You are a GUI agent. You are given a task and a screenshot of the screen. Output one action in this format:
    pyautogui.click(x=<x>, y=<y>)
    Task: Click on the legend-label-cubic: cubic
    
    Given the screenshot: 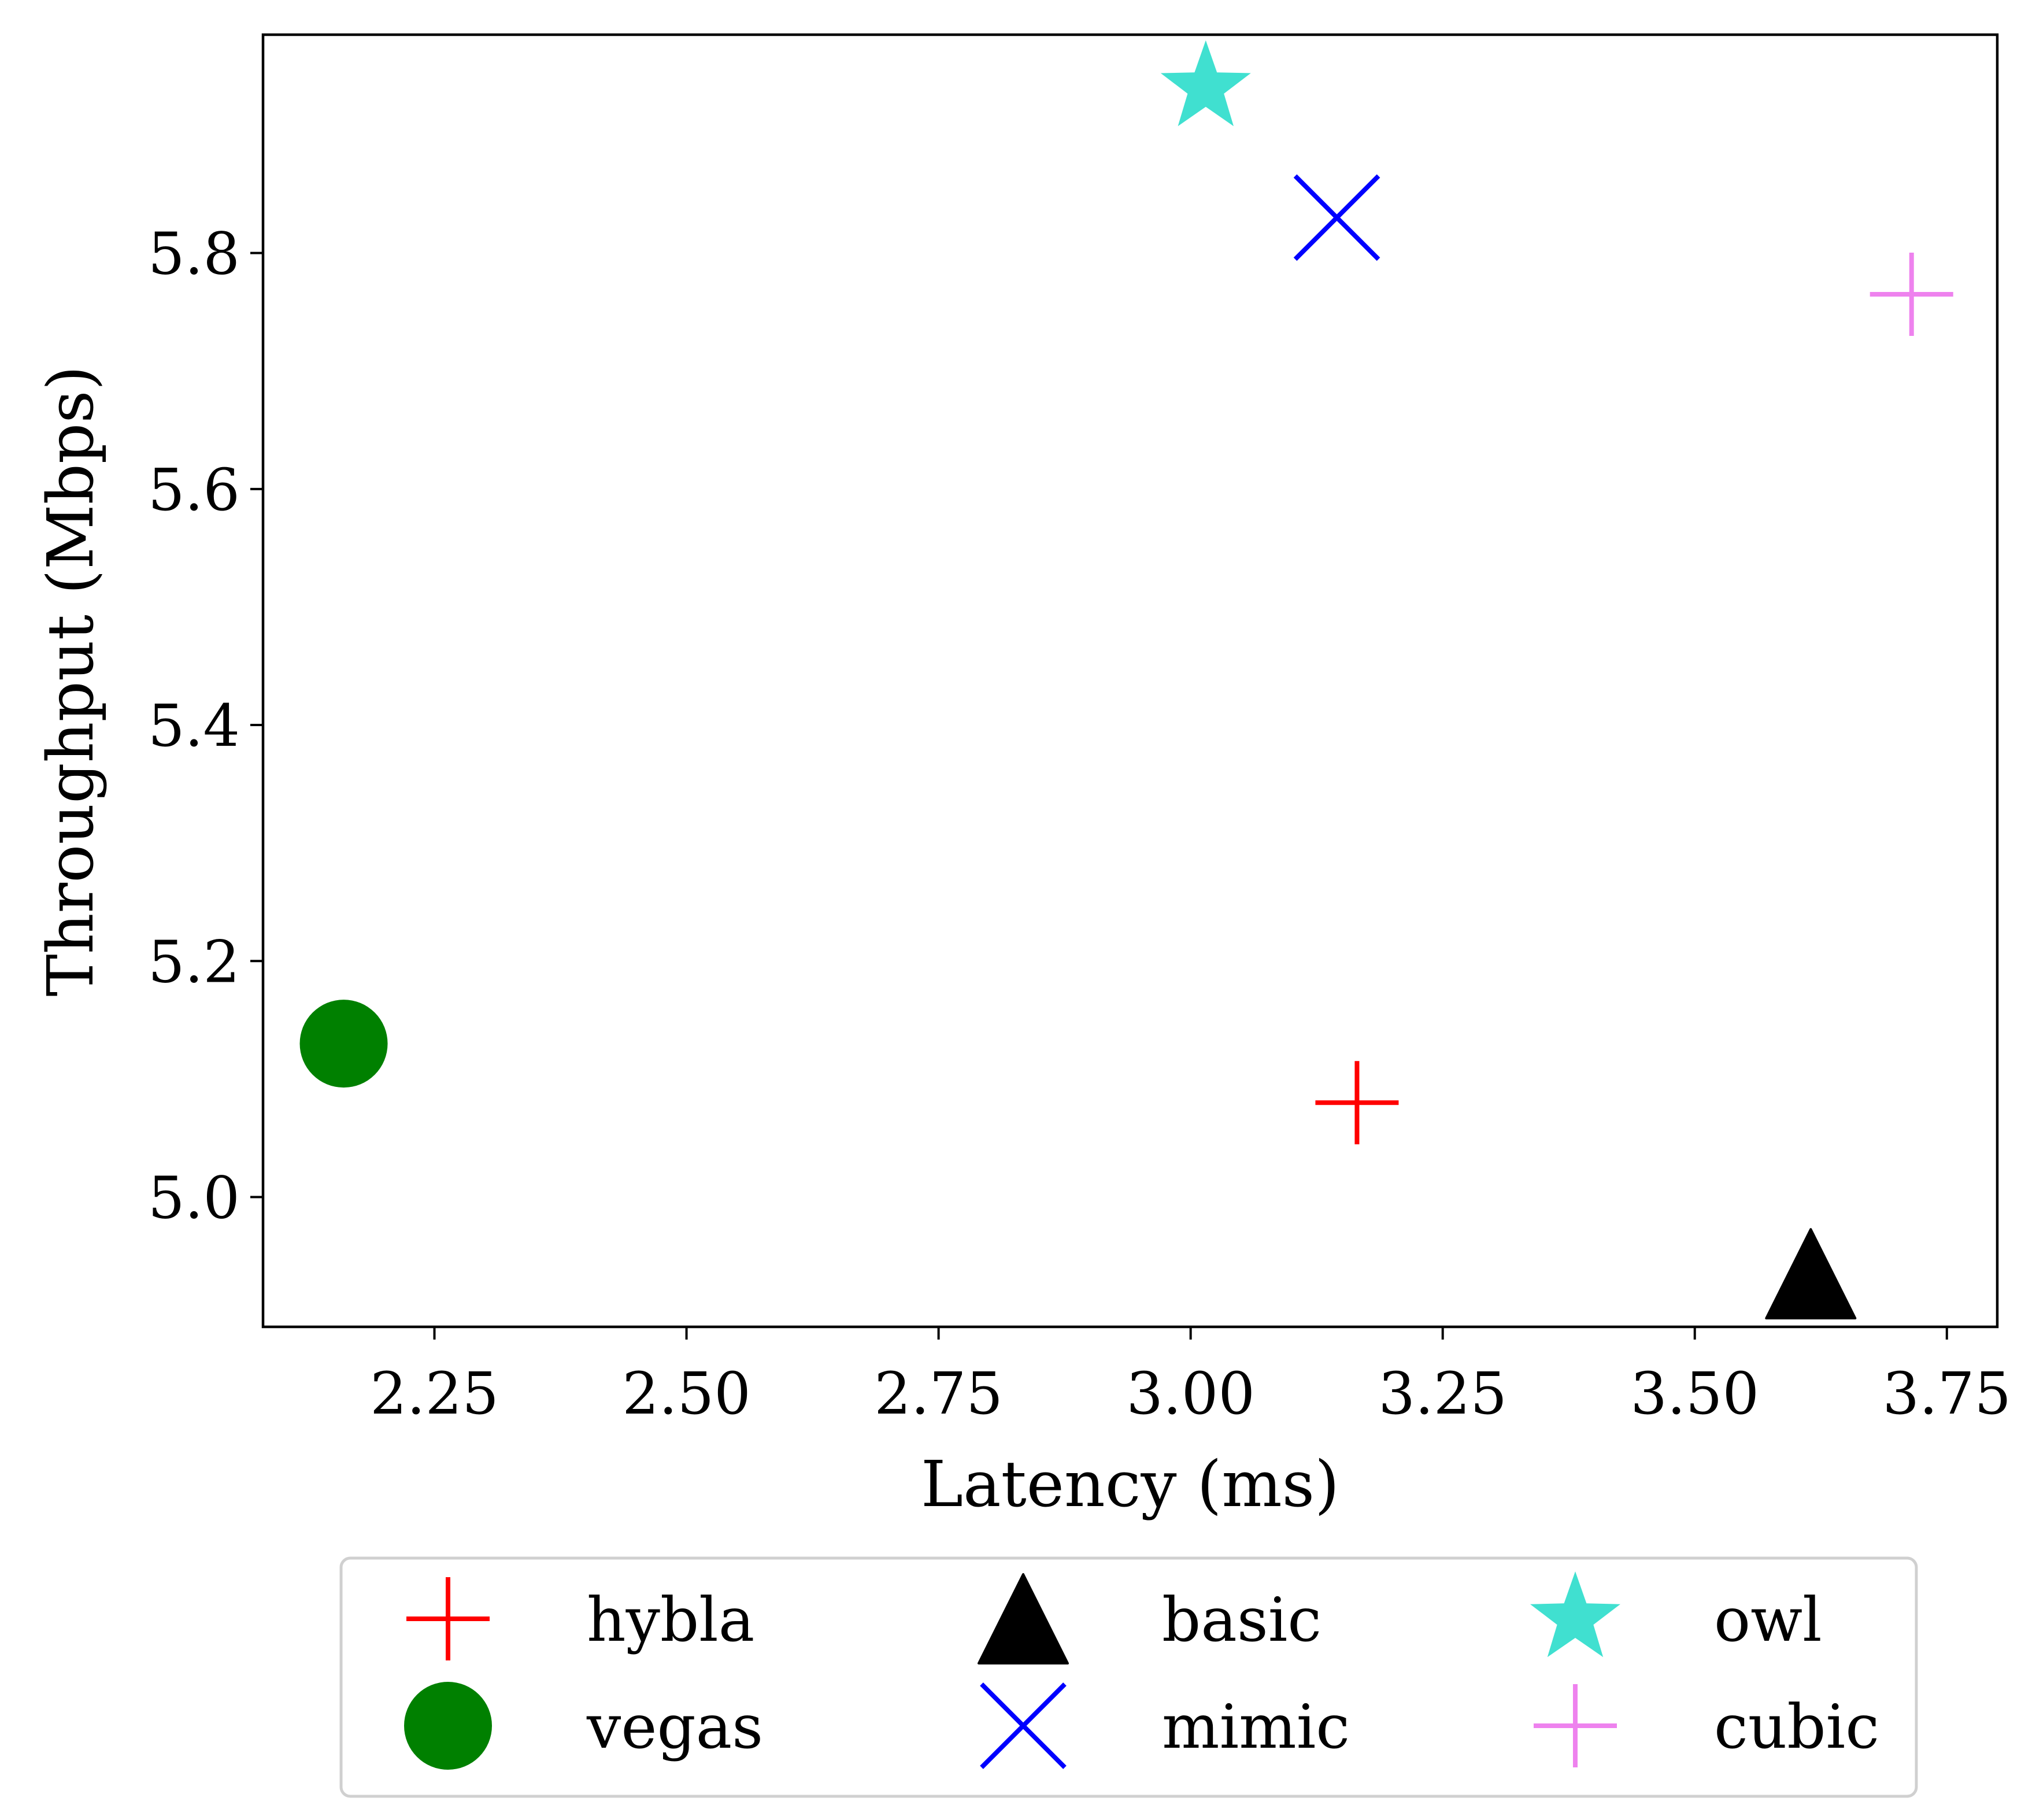 What is the action you would take?
    pyautogui.click(x=1796, y=1727)
    